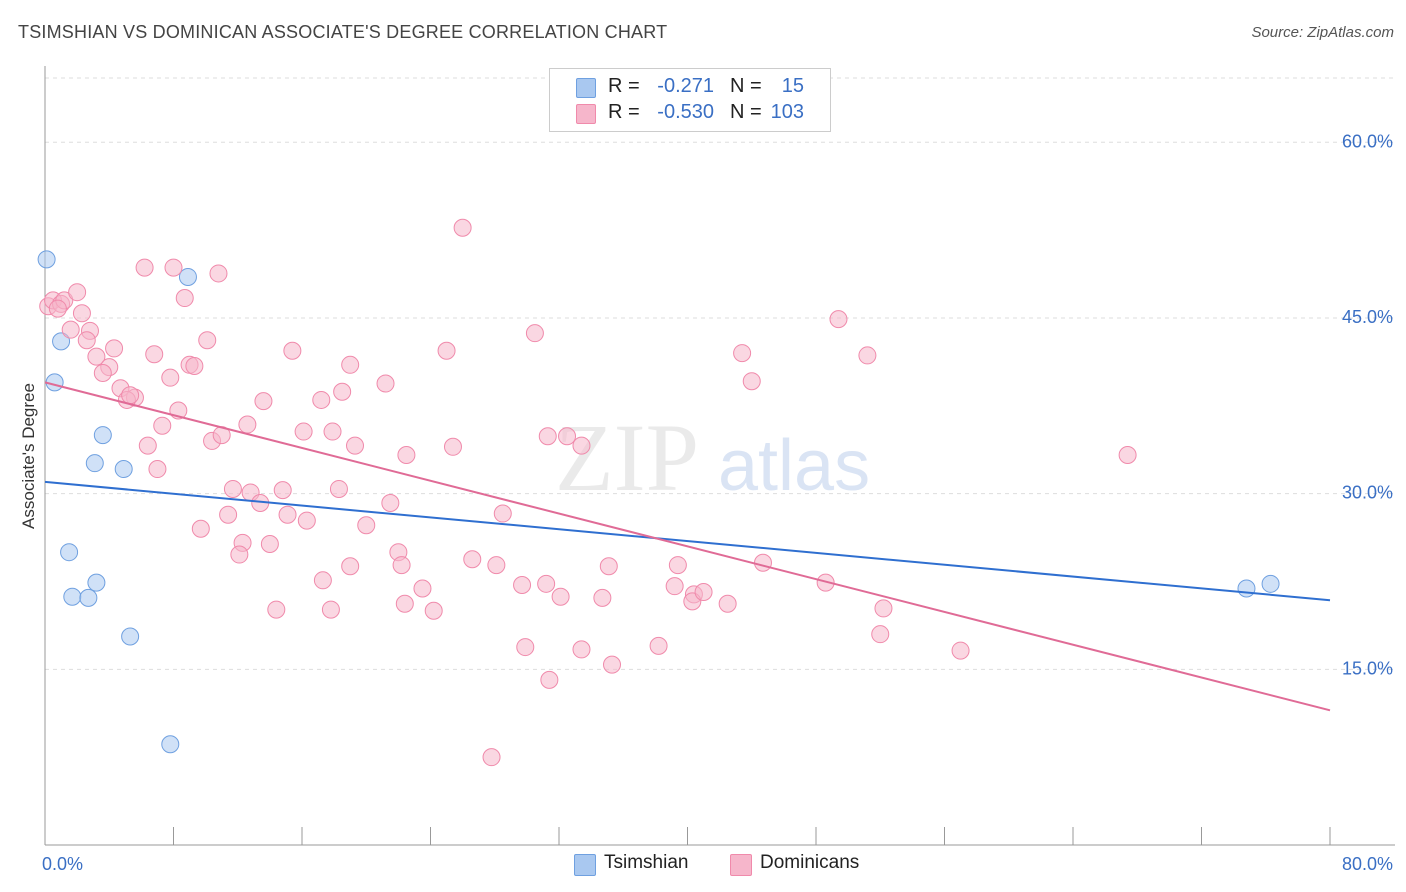 This screenshot has width=1406, height=892. What do you see at coordinates (1367, 864) in the screenshot?
I see `x-tick-label: 80.0%` at bounding box center [1367, 864].